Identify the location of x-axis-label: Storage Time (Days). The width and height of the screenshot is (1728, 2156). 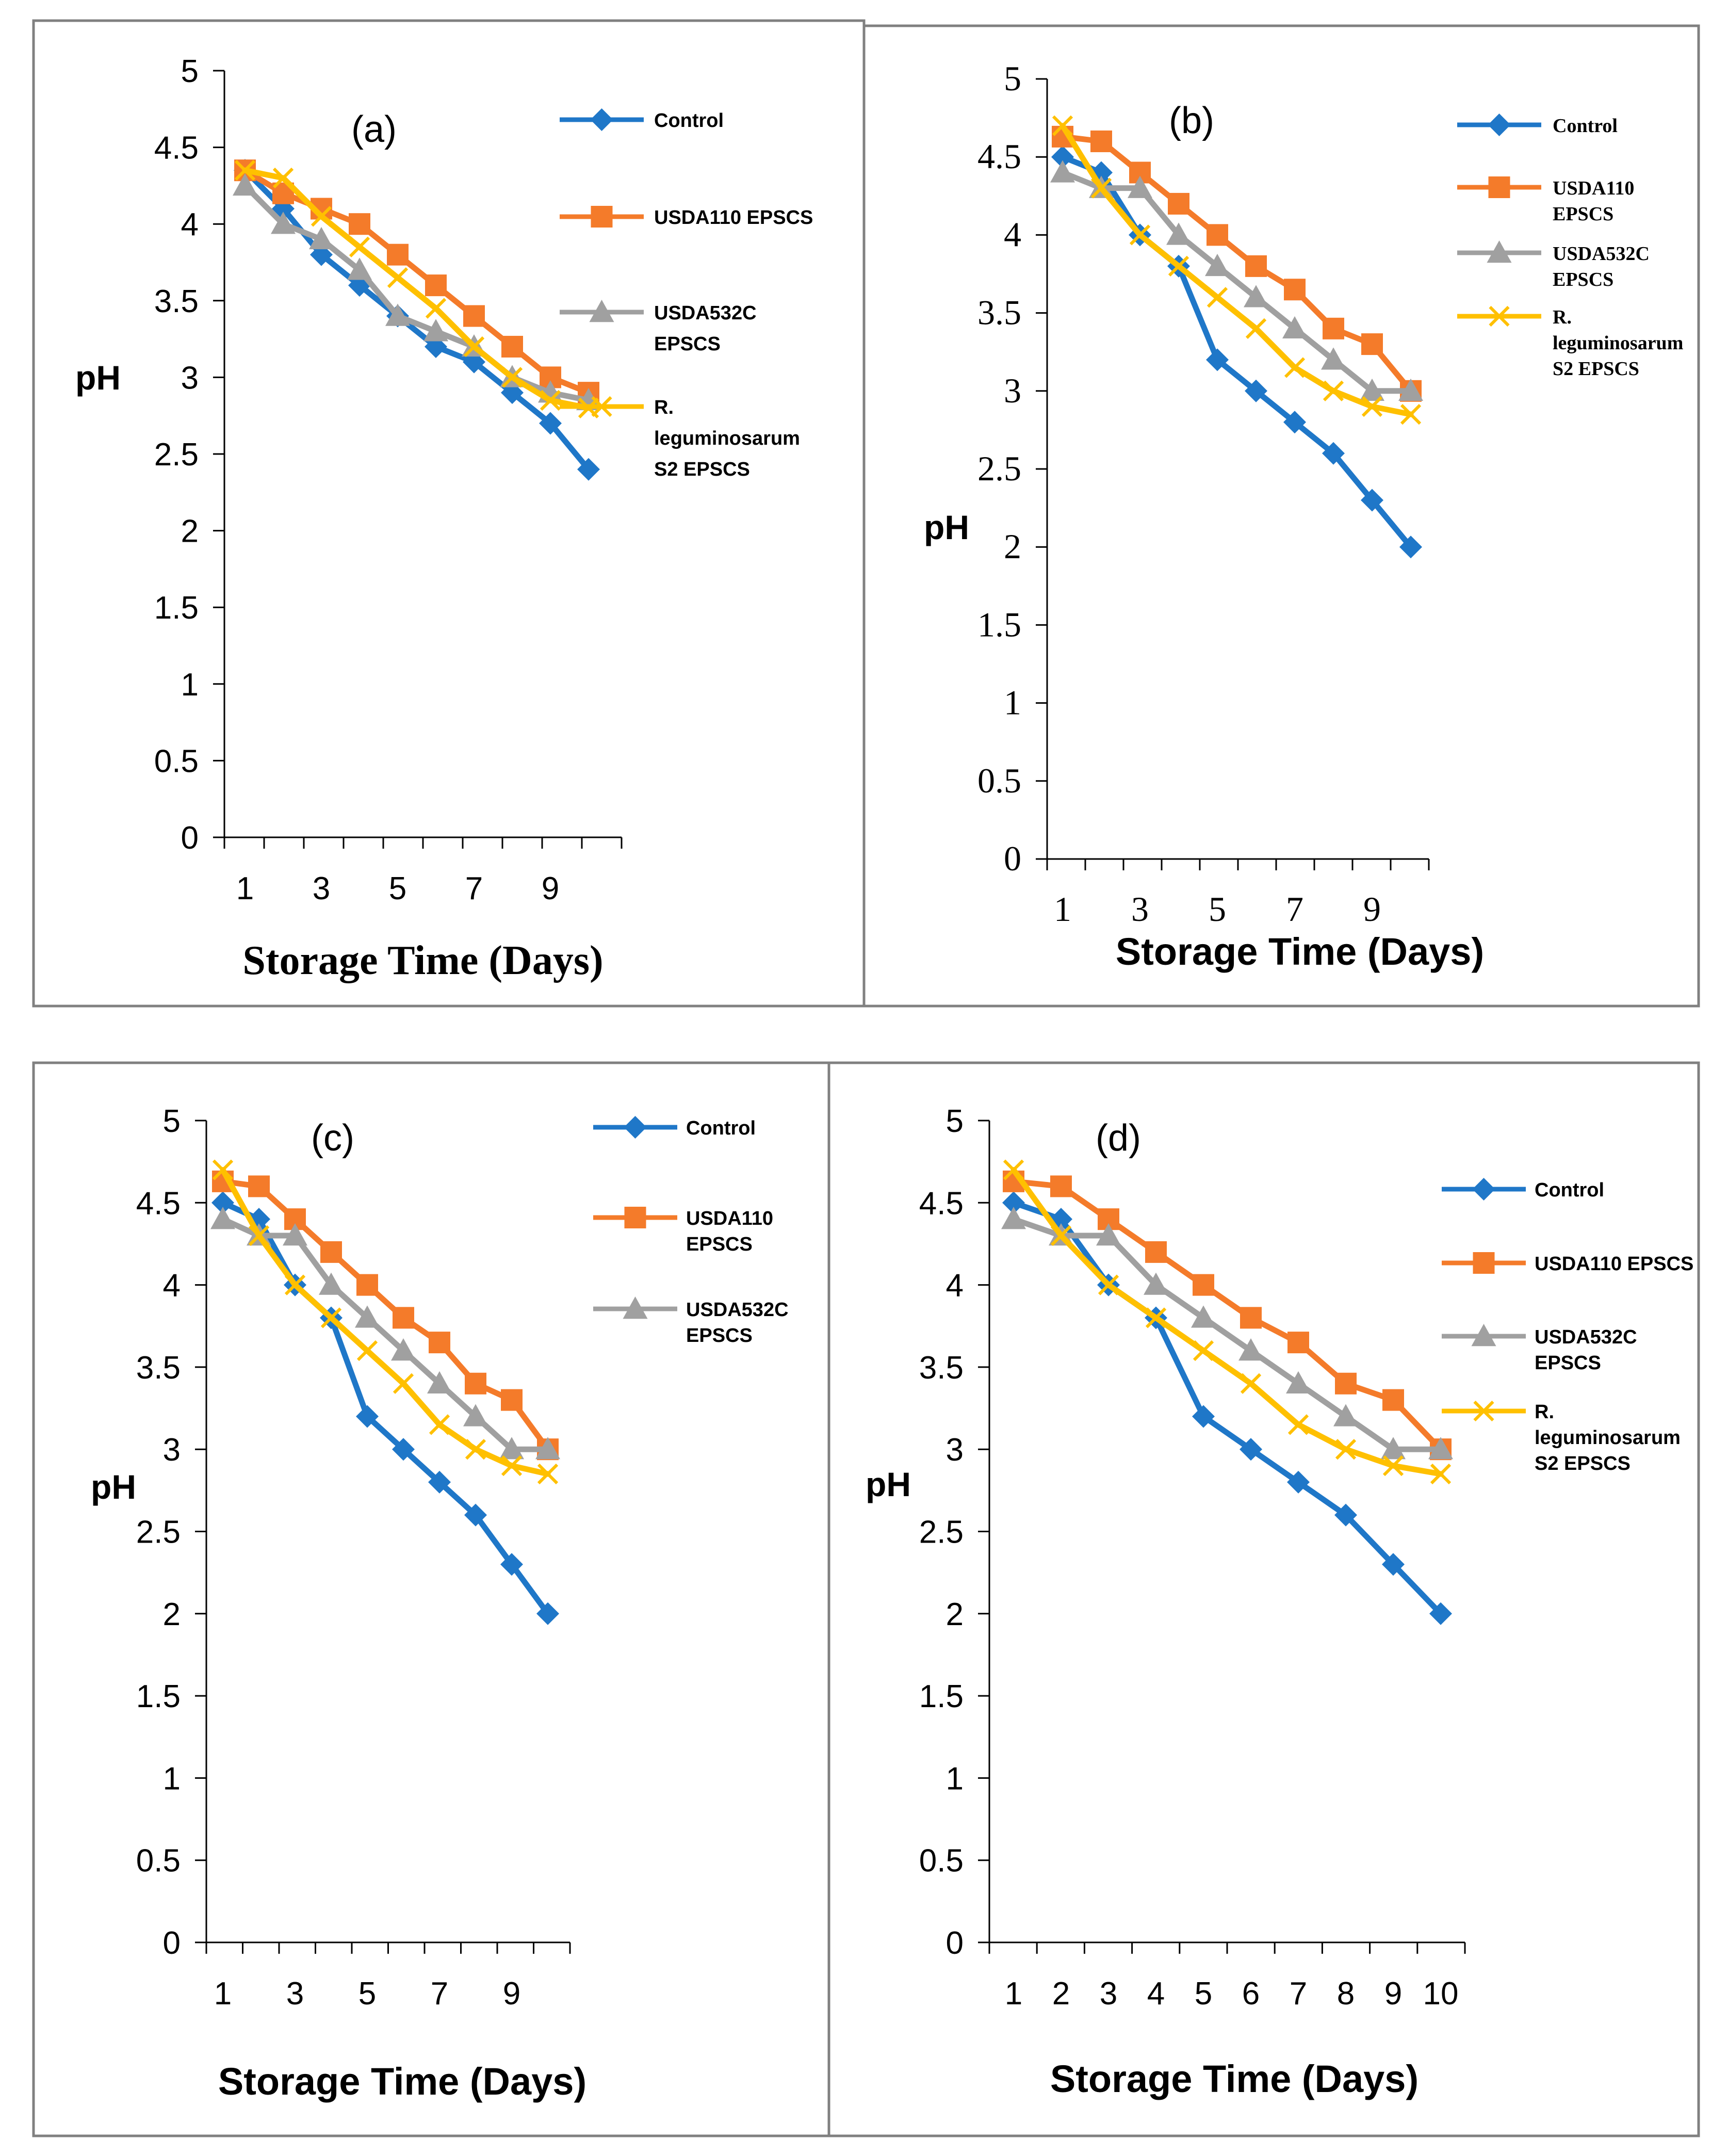
(402, 2081).